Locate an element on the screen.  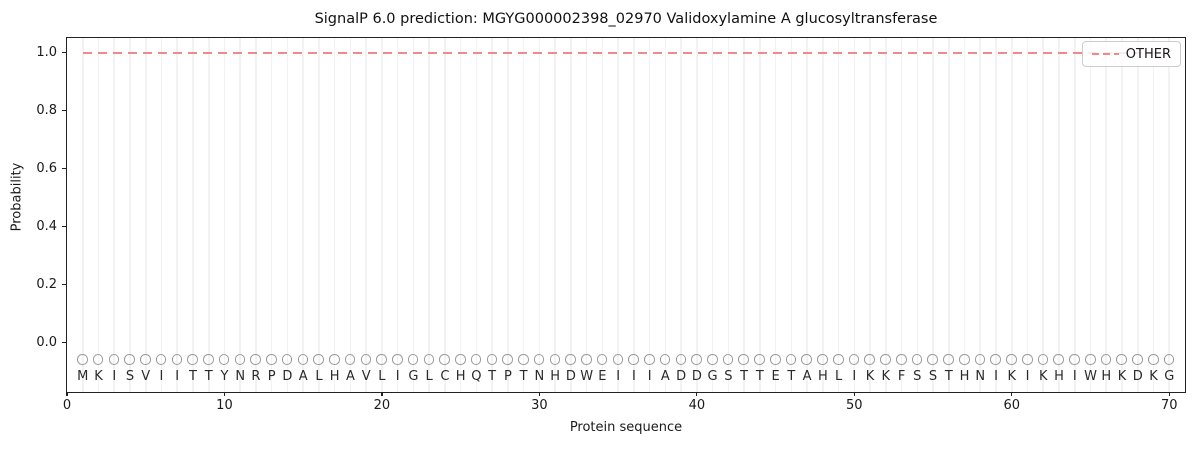
x-tick-label: 20 is located at coordinates (382, 405).